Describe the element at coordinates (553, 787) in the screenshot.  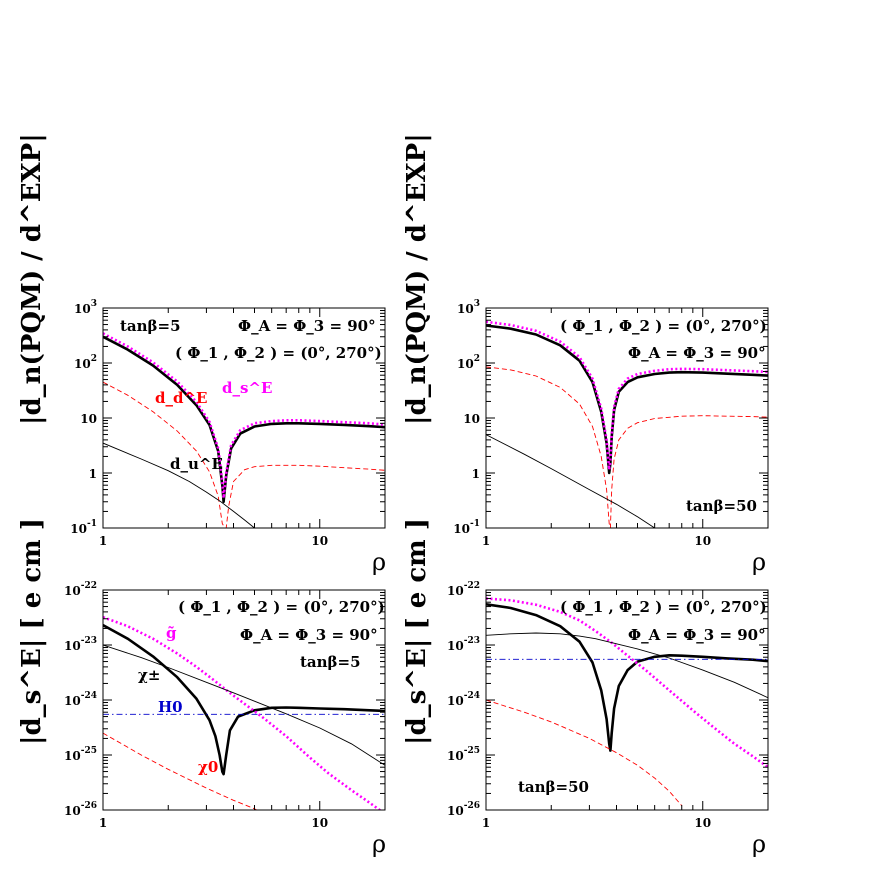
I see `annotation-tanb-bottom-right: tanβ=50` at that location.